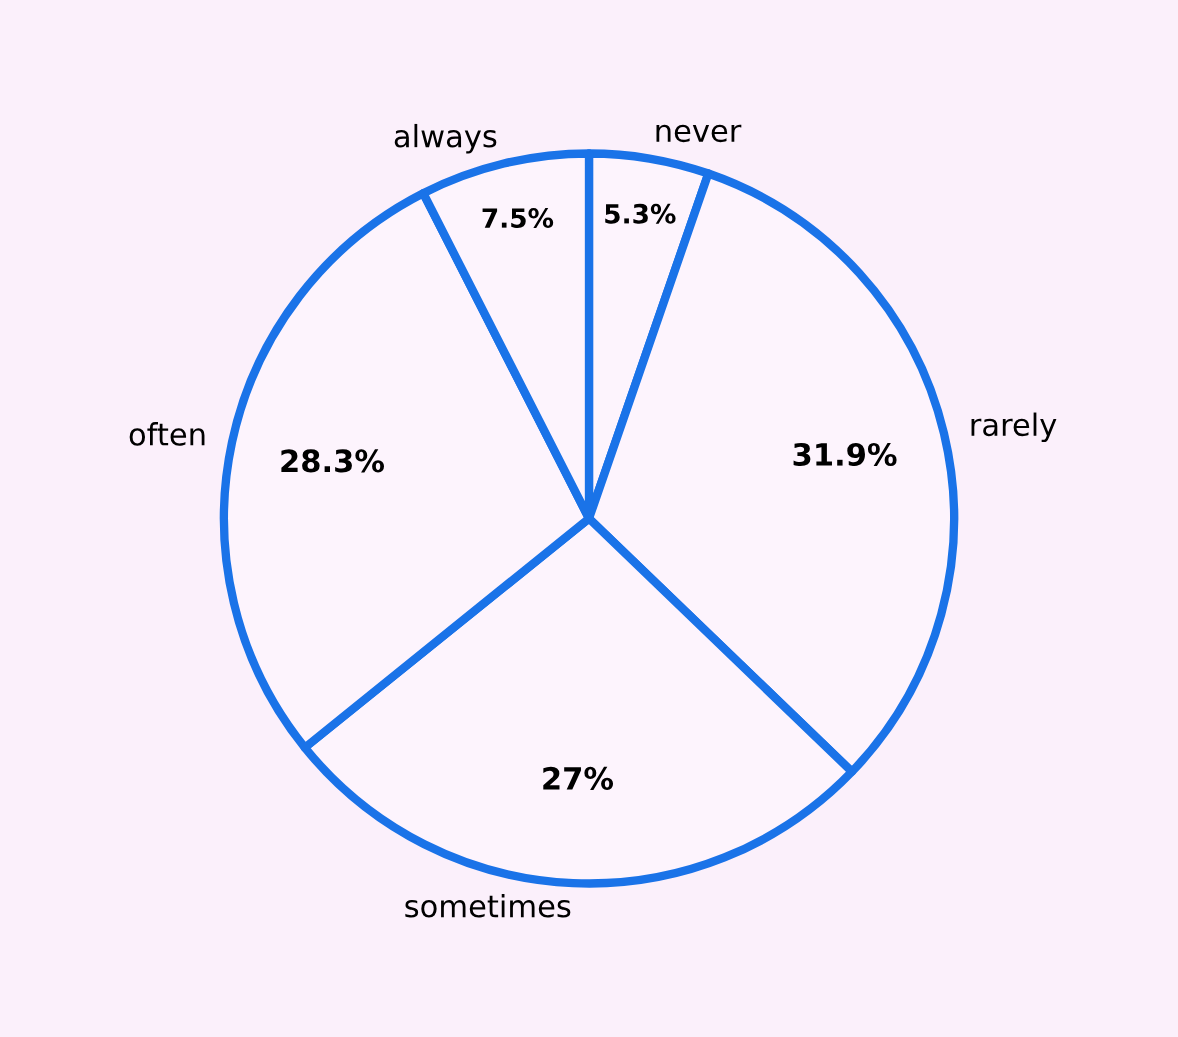 The width and height of the screenshot is (1178, 1037). I want to click on slice-label: rarely, so click(1014, 427).